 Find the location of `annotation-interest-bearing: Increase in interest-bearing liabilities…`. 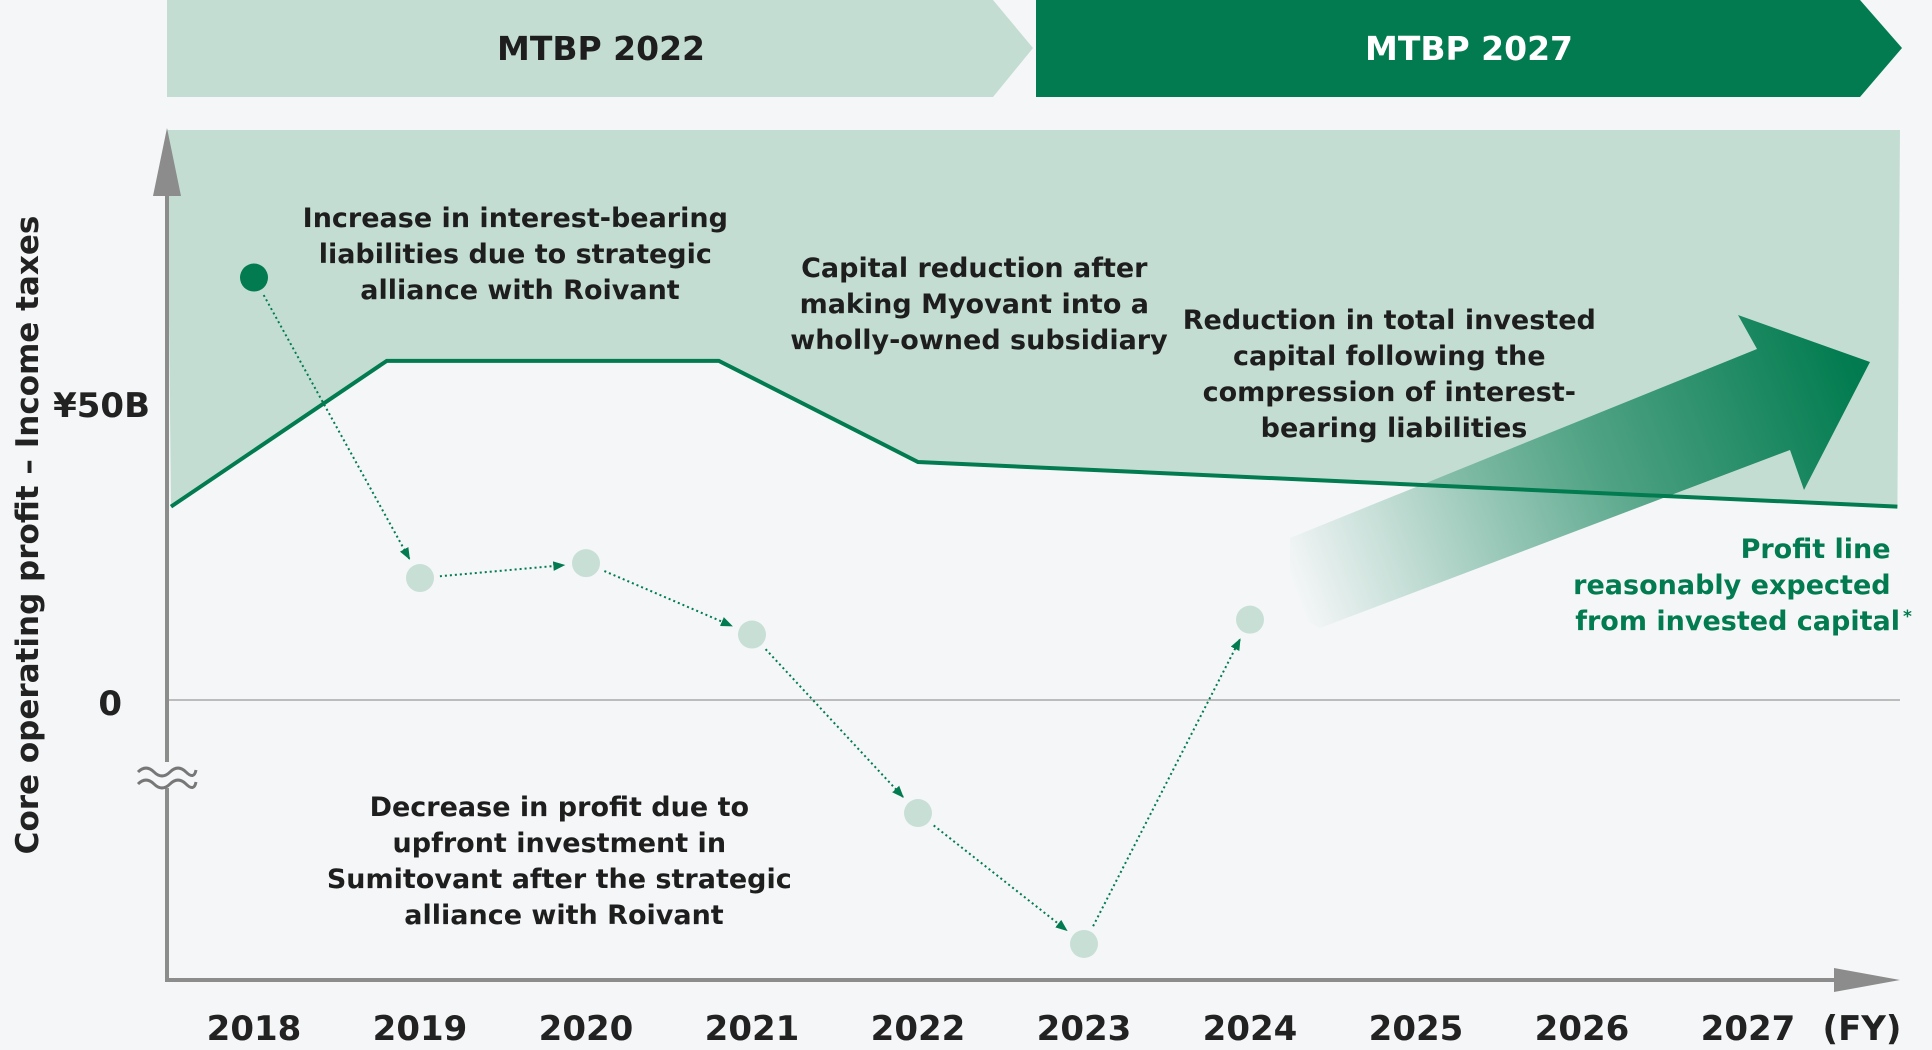

annotation-interest-bearing: Increase in interest-bearing liabilities… is located at coordinates (520, 254).